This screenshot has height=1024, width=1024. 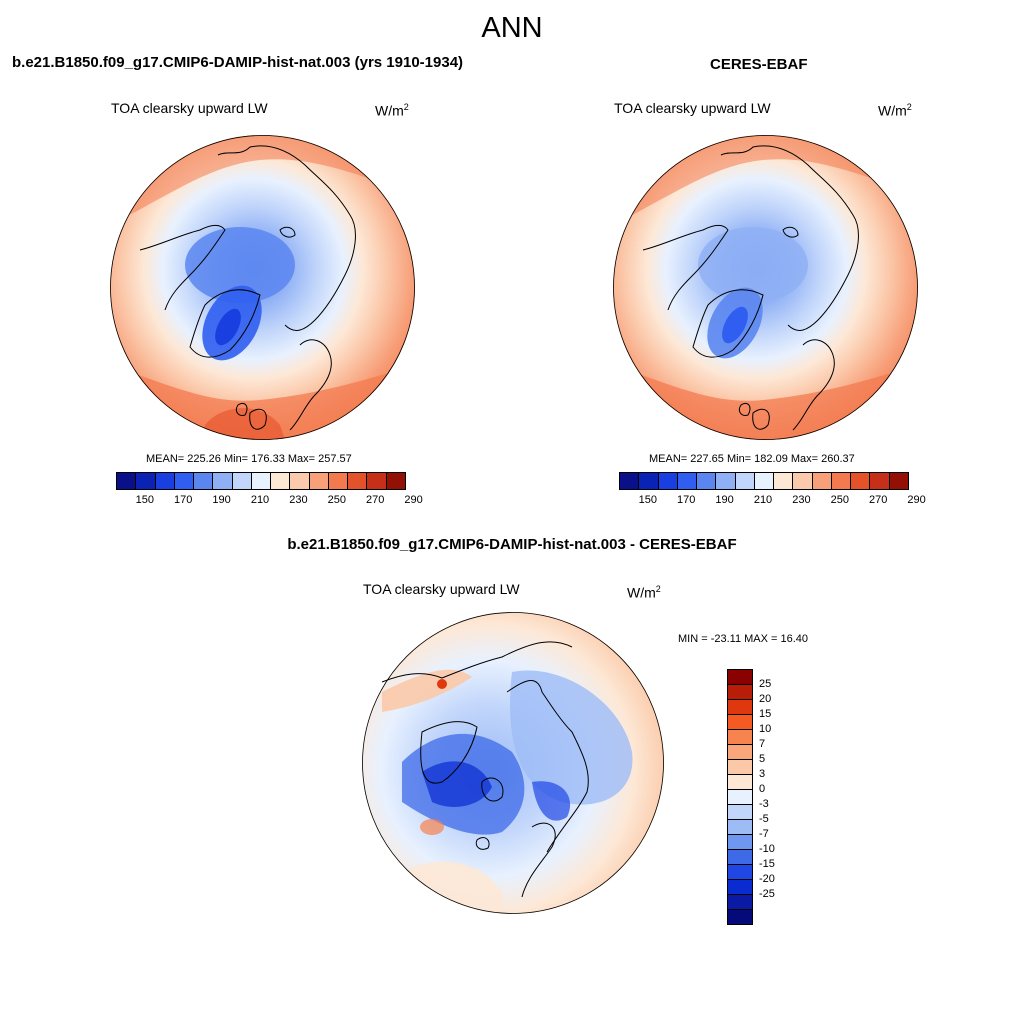 What do you see at coordinates (427, 690) in the screenshot?
I see `diff-warm-alaska` at bounding box center [427, 690].